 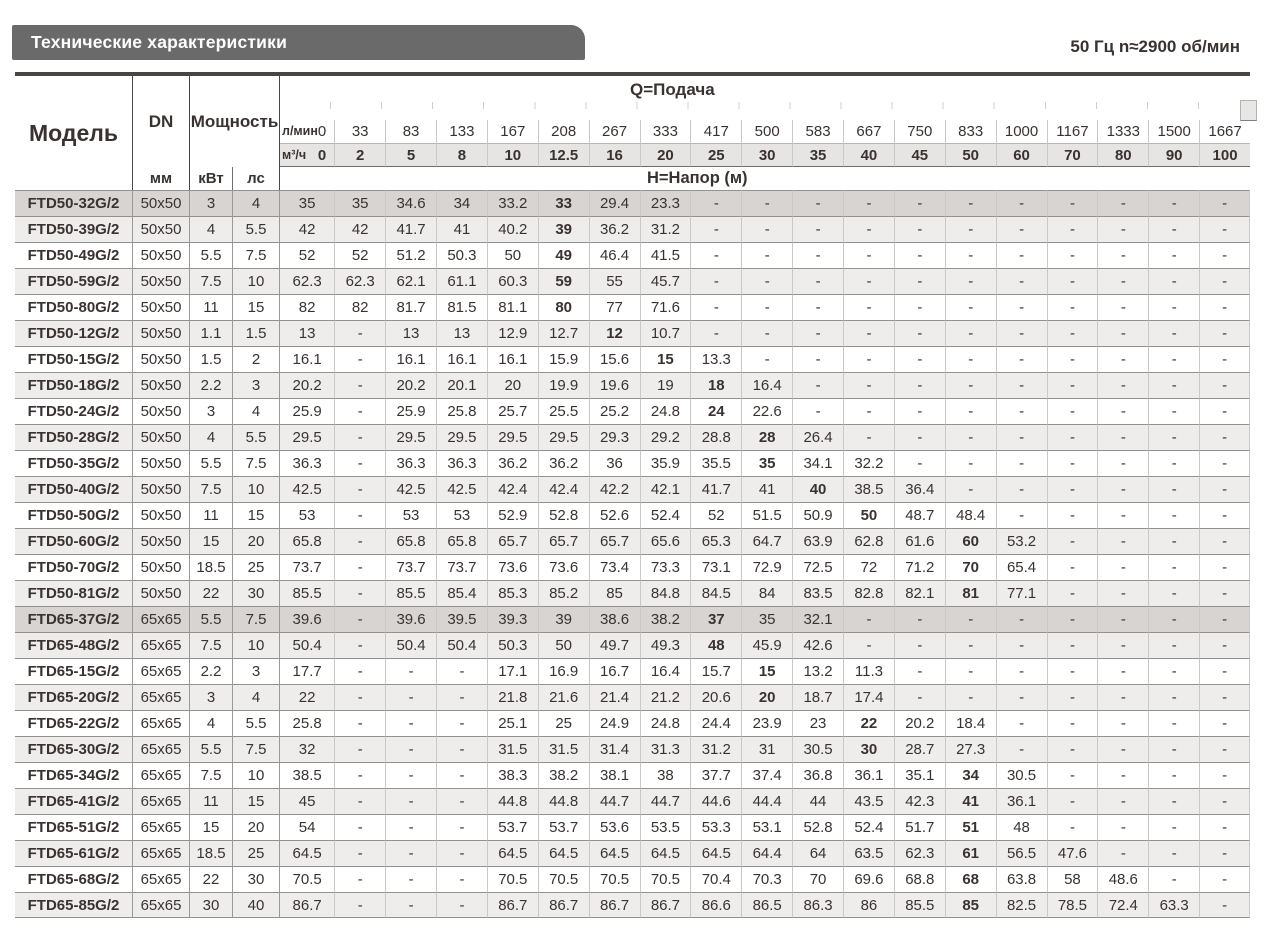 What do you see at coordinates (298, 42) in the screenshot?
I see `page-title-bar: Технические характеристики` at bounding box center [298, 42].